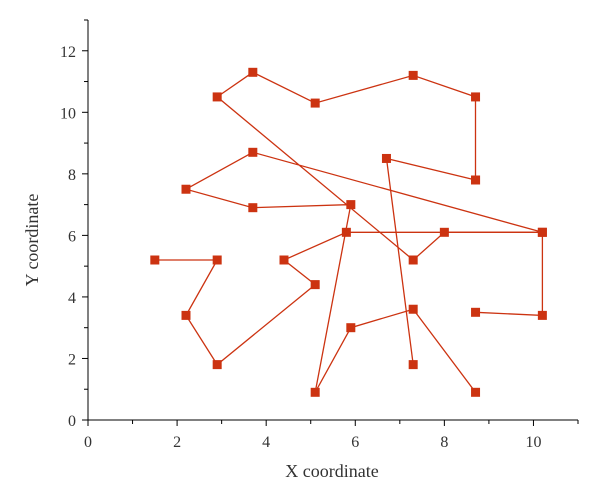 This screenshot has width=600, height=501. I want to click on x-tick-label: 8, so click(444, 442).